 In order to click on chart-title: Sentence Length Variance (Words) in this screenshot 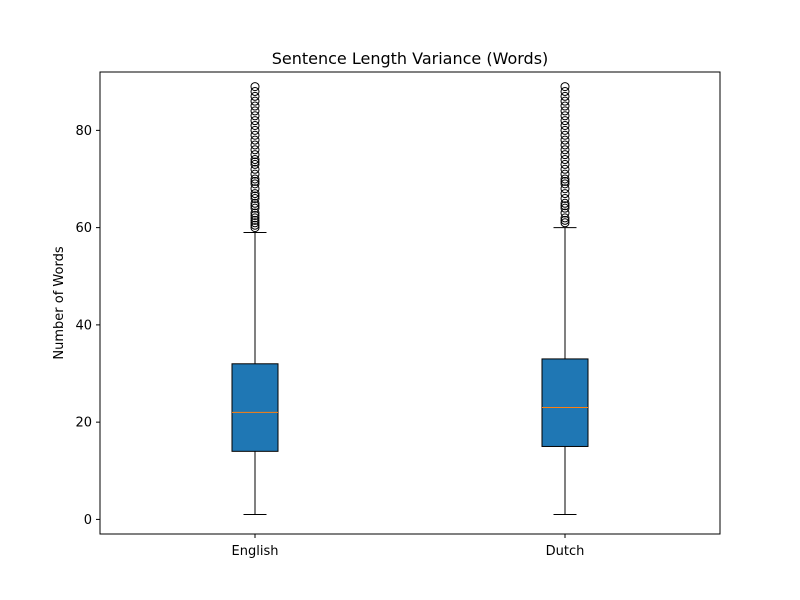, I will do `click(410, 58)`.